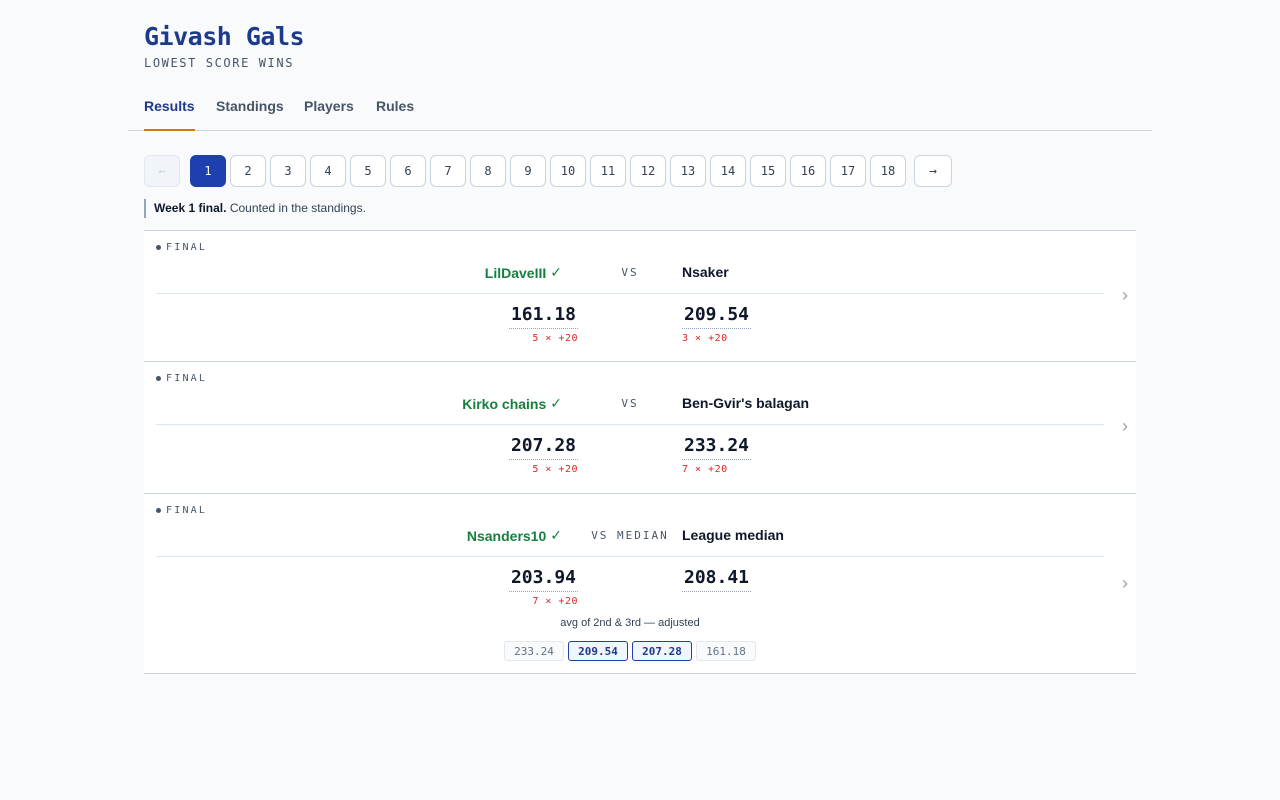 This screenshot has height=800, width=1280. I want to click on week-button-9: 9, so click(528, 171).